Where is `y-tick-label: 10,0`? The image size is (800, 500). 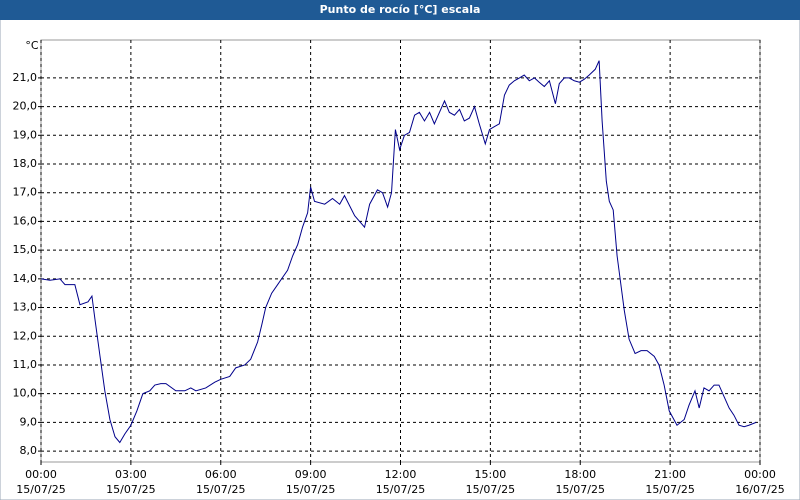 y-tick-label: 10,0 is located at coordinates (25, 393).